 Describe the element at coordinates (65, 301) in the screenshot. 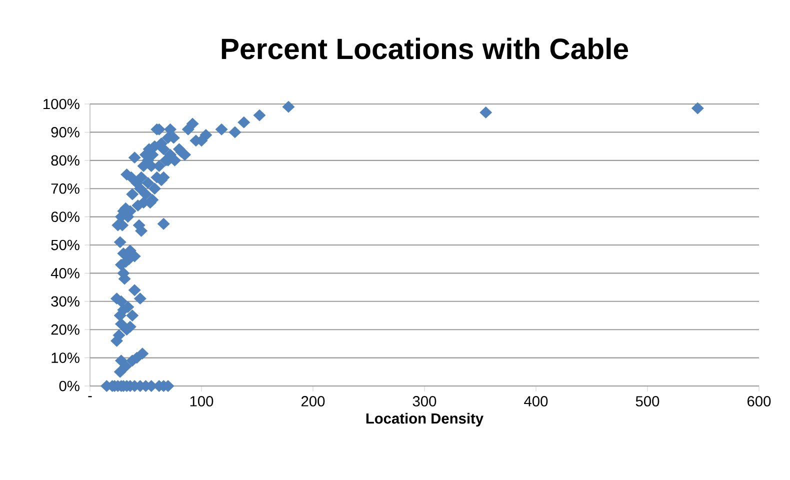

I see `y-tick-label: 30%` at that location.